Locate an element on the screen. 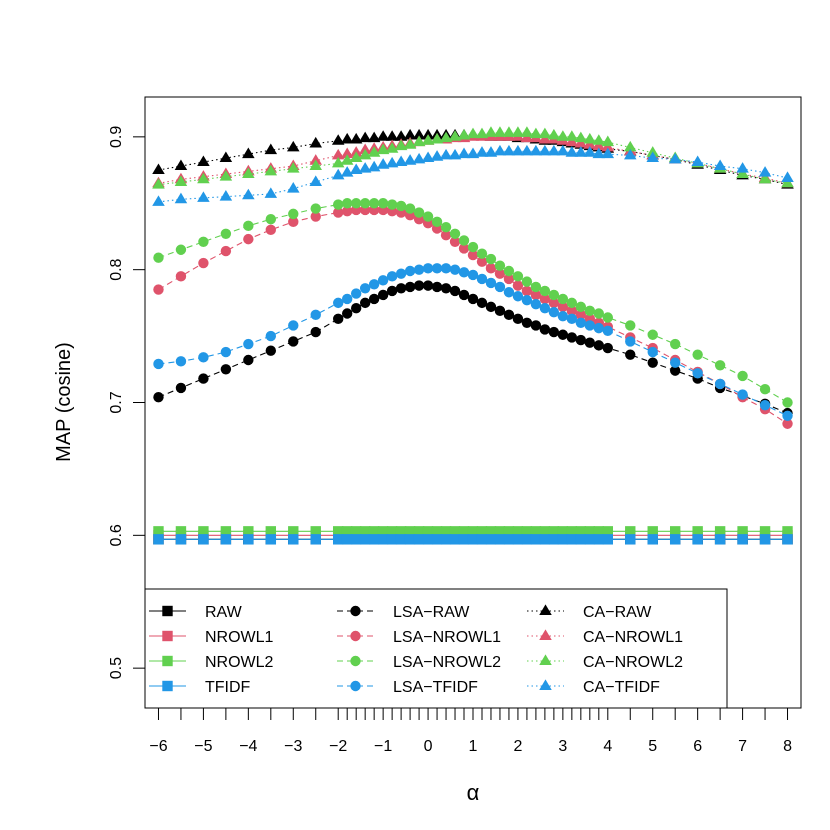  x-axis-label: α is located at coordinates (473, 792).